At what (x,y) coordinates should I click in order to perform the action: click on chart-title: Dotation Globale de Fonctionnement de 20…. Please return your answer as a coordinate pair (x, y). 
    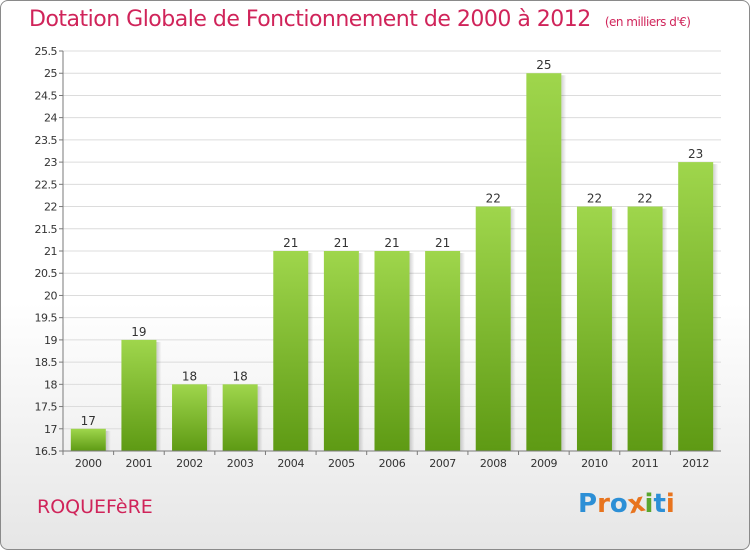
    Looking at the image, I should click on (360, 19).